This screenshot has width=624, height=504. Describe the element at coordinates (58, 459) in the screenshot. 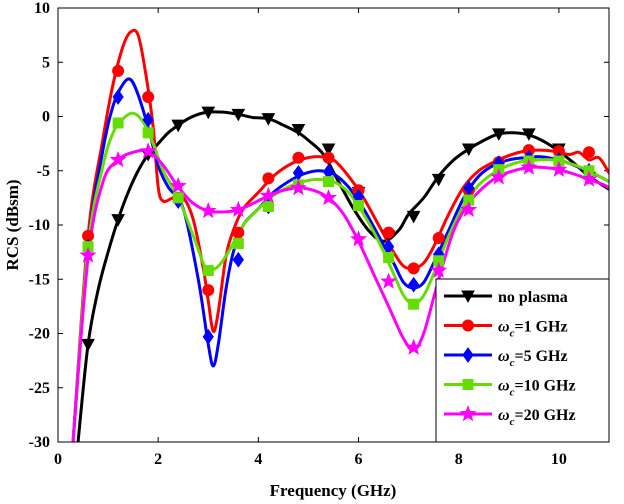

I see `x-tick-label: 0` at that location.